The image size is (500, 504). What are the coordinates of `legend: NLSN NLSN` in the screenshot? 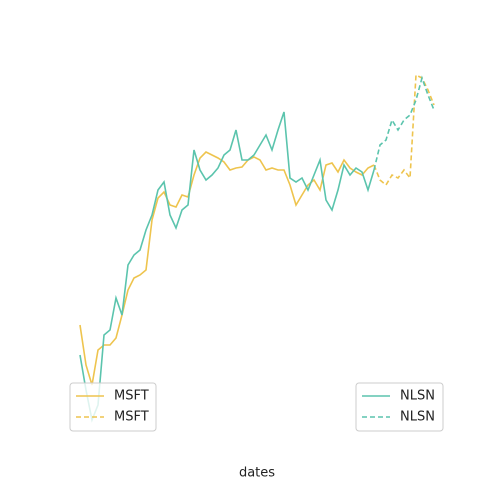 It's located at (399, 407).